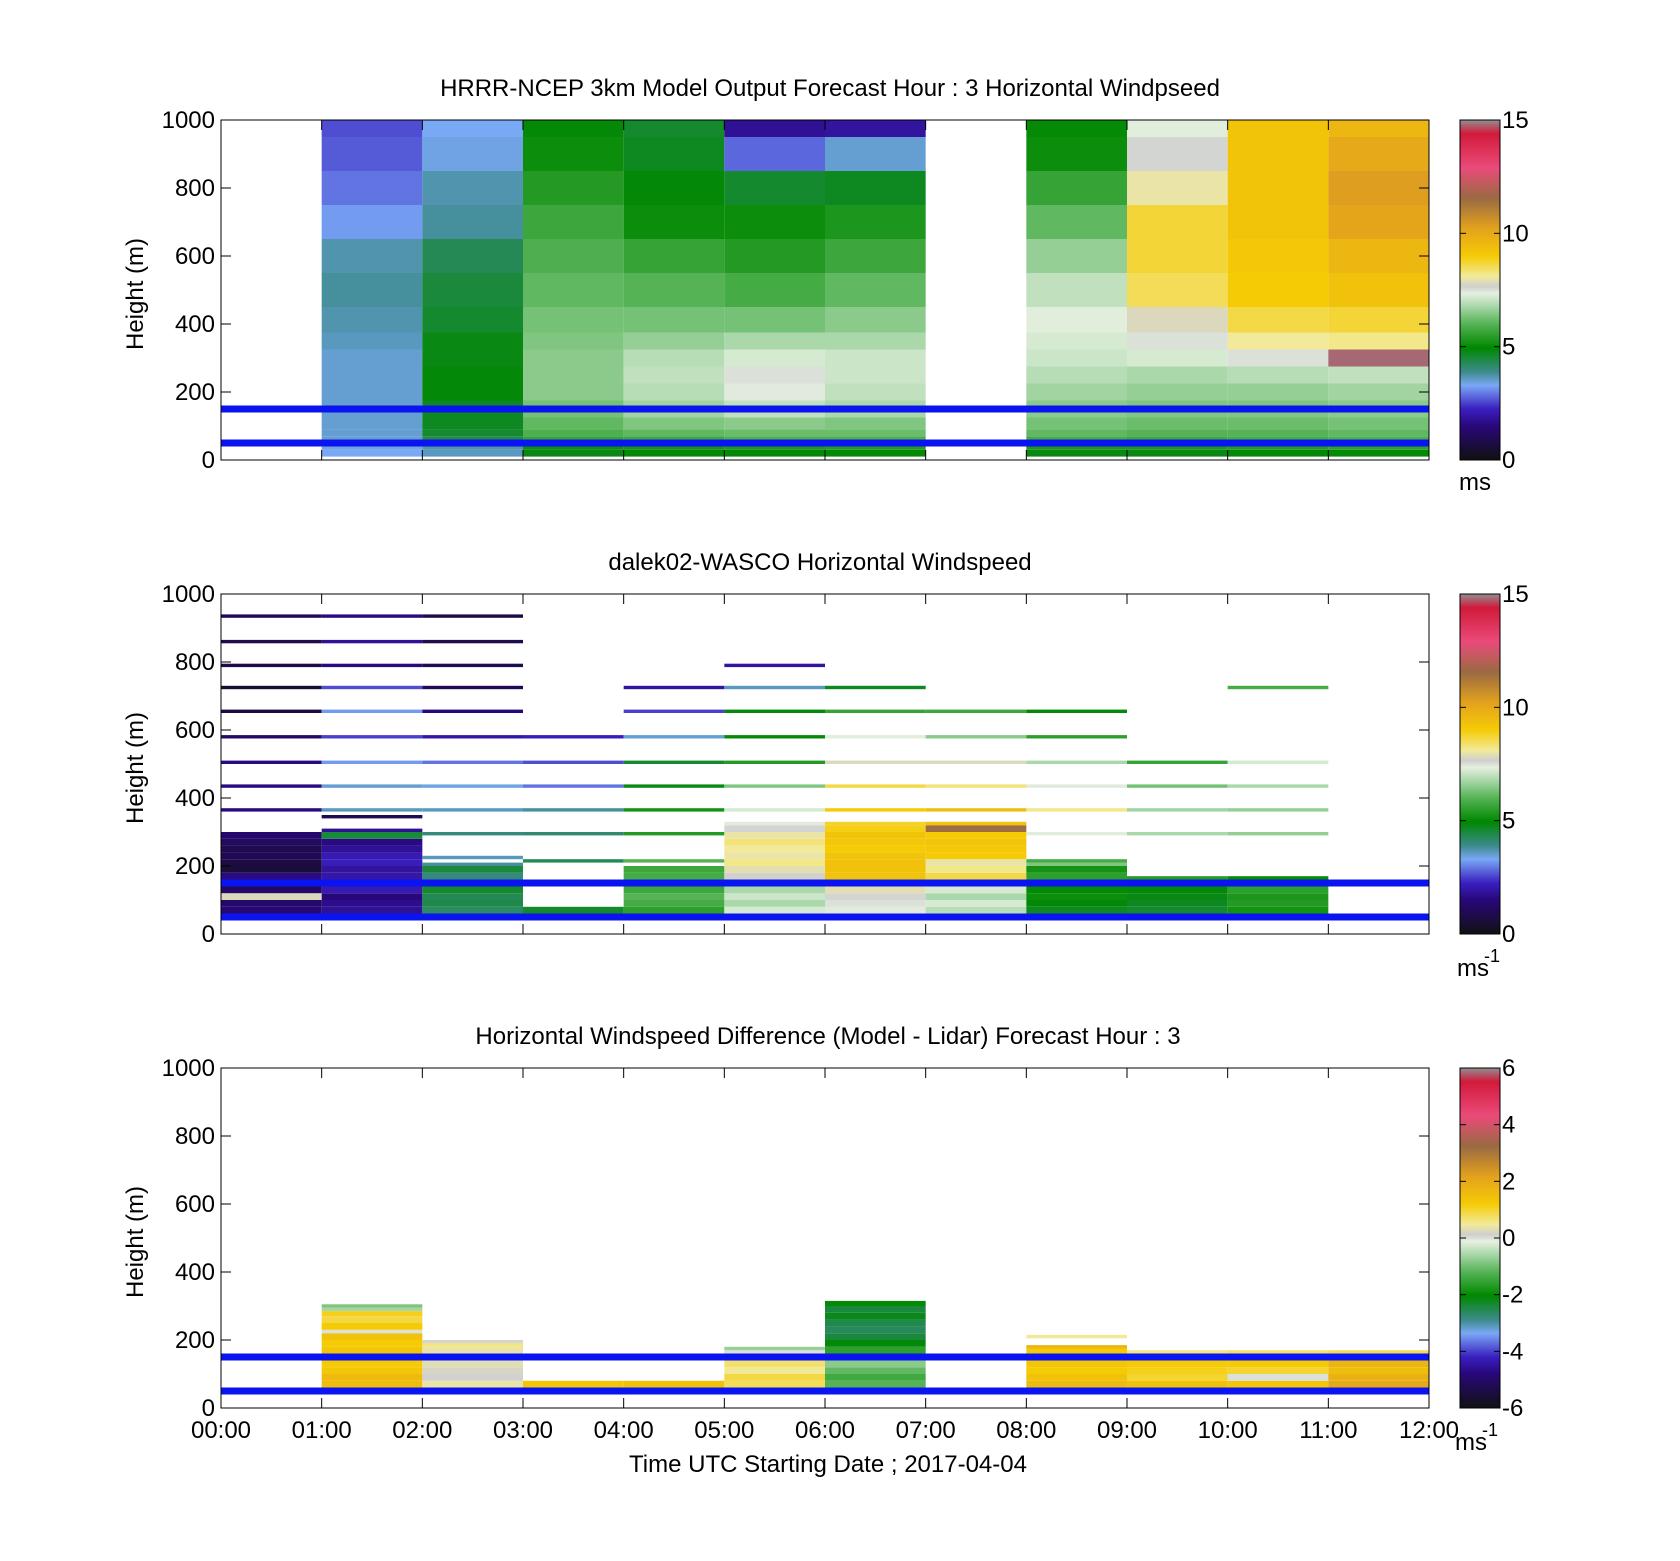  I want to click on model-colorbar-ticks: 0 5 10 15, so click(1494, 290).